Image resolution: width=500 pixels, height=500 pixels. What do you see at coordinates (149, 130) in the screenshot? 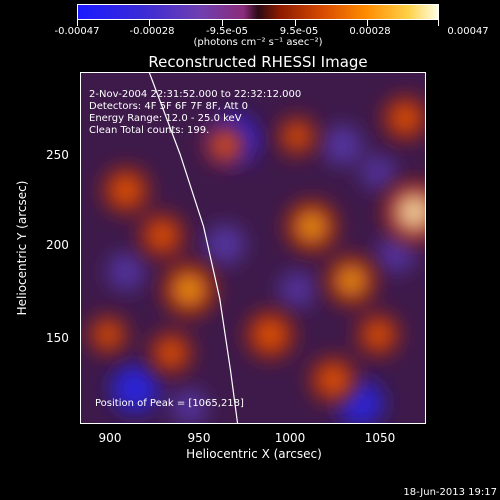
I see `annotation-clean-counts: Clean Total counts: 199.` at bounding box center [149, 130].